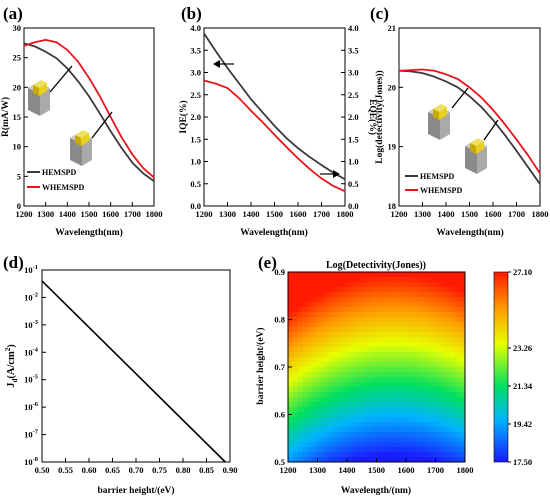 This screenshot has width=550, height=503. Describe the element at coordinates (89, 214) in the screenshot. I see `x-tick-label: 1500` at that location.